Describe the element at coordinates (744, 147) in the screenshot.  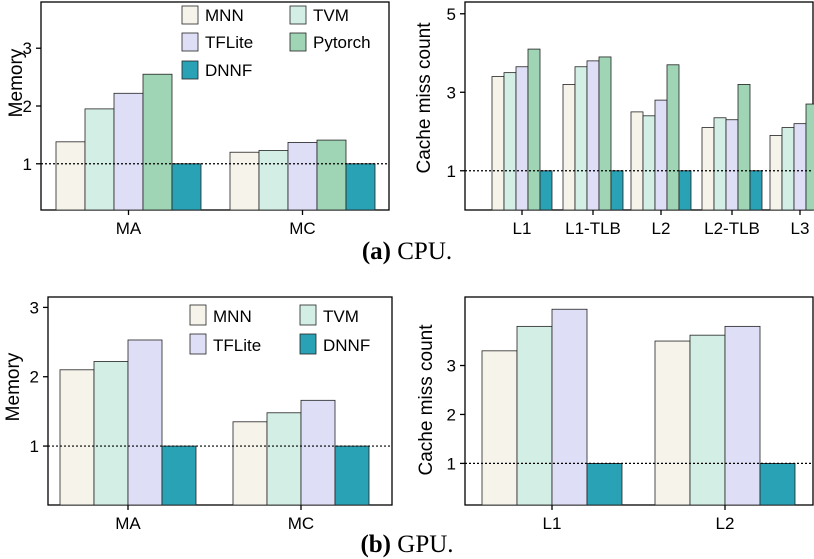
I see `bar-pytorch-l2-tlb` at that location.